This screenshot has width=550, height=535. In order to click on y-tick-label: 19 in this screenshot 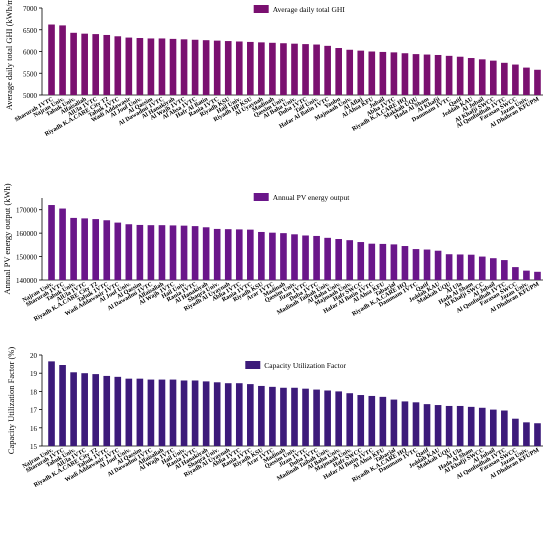, I will do `click(34, 374)`.